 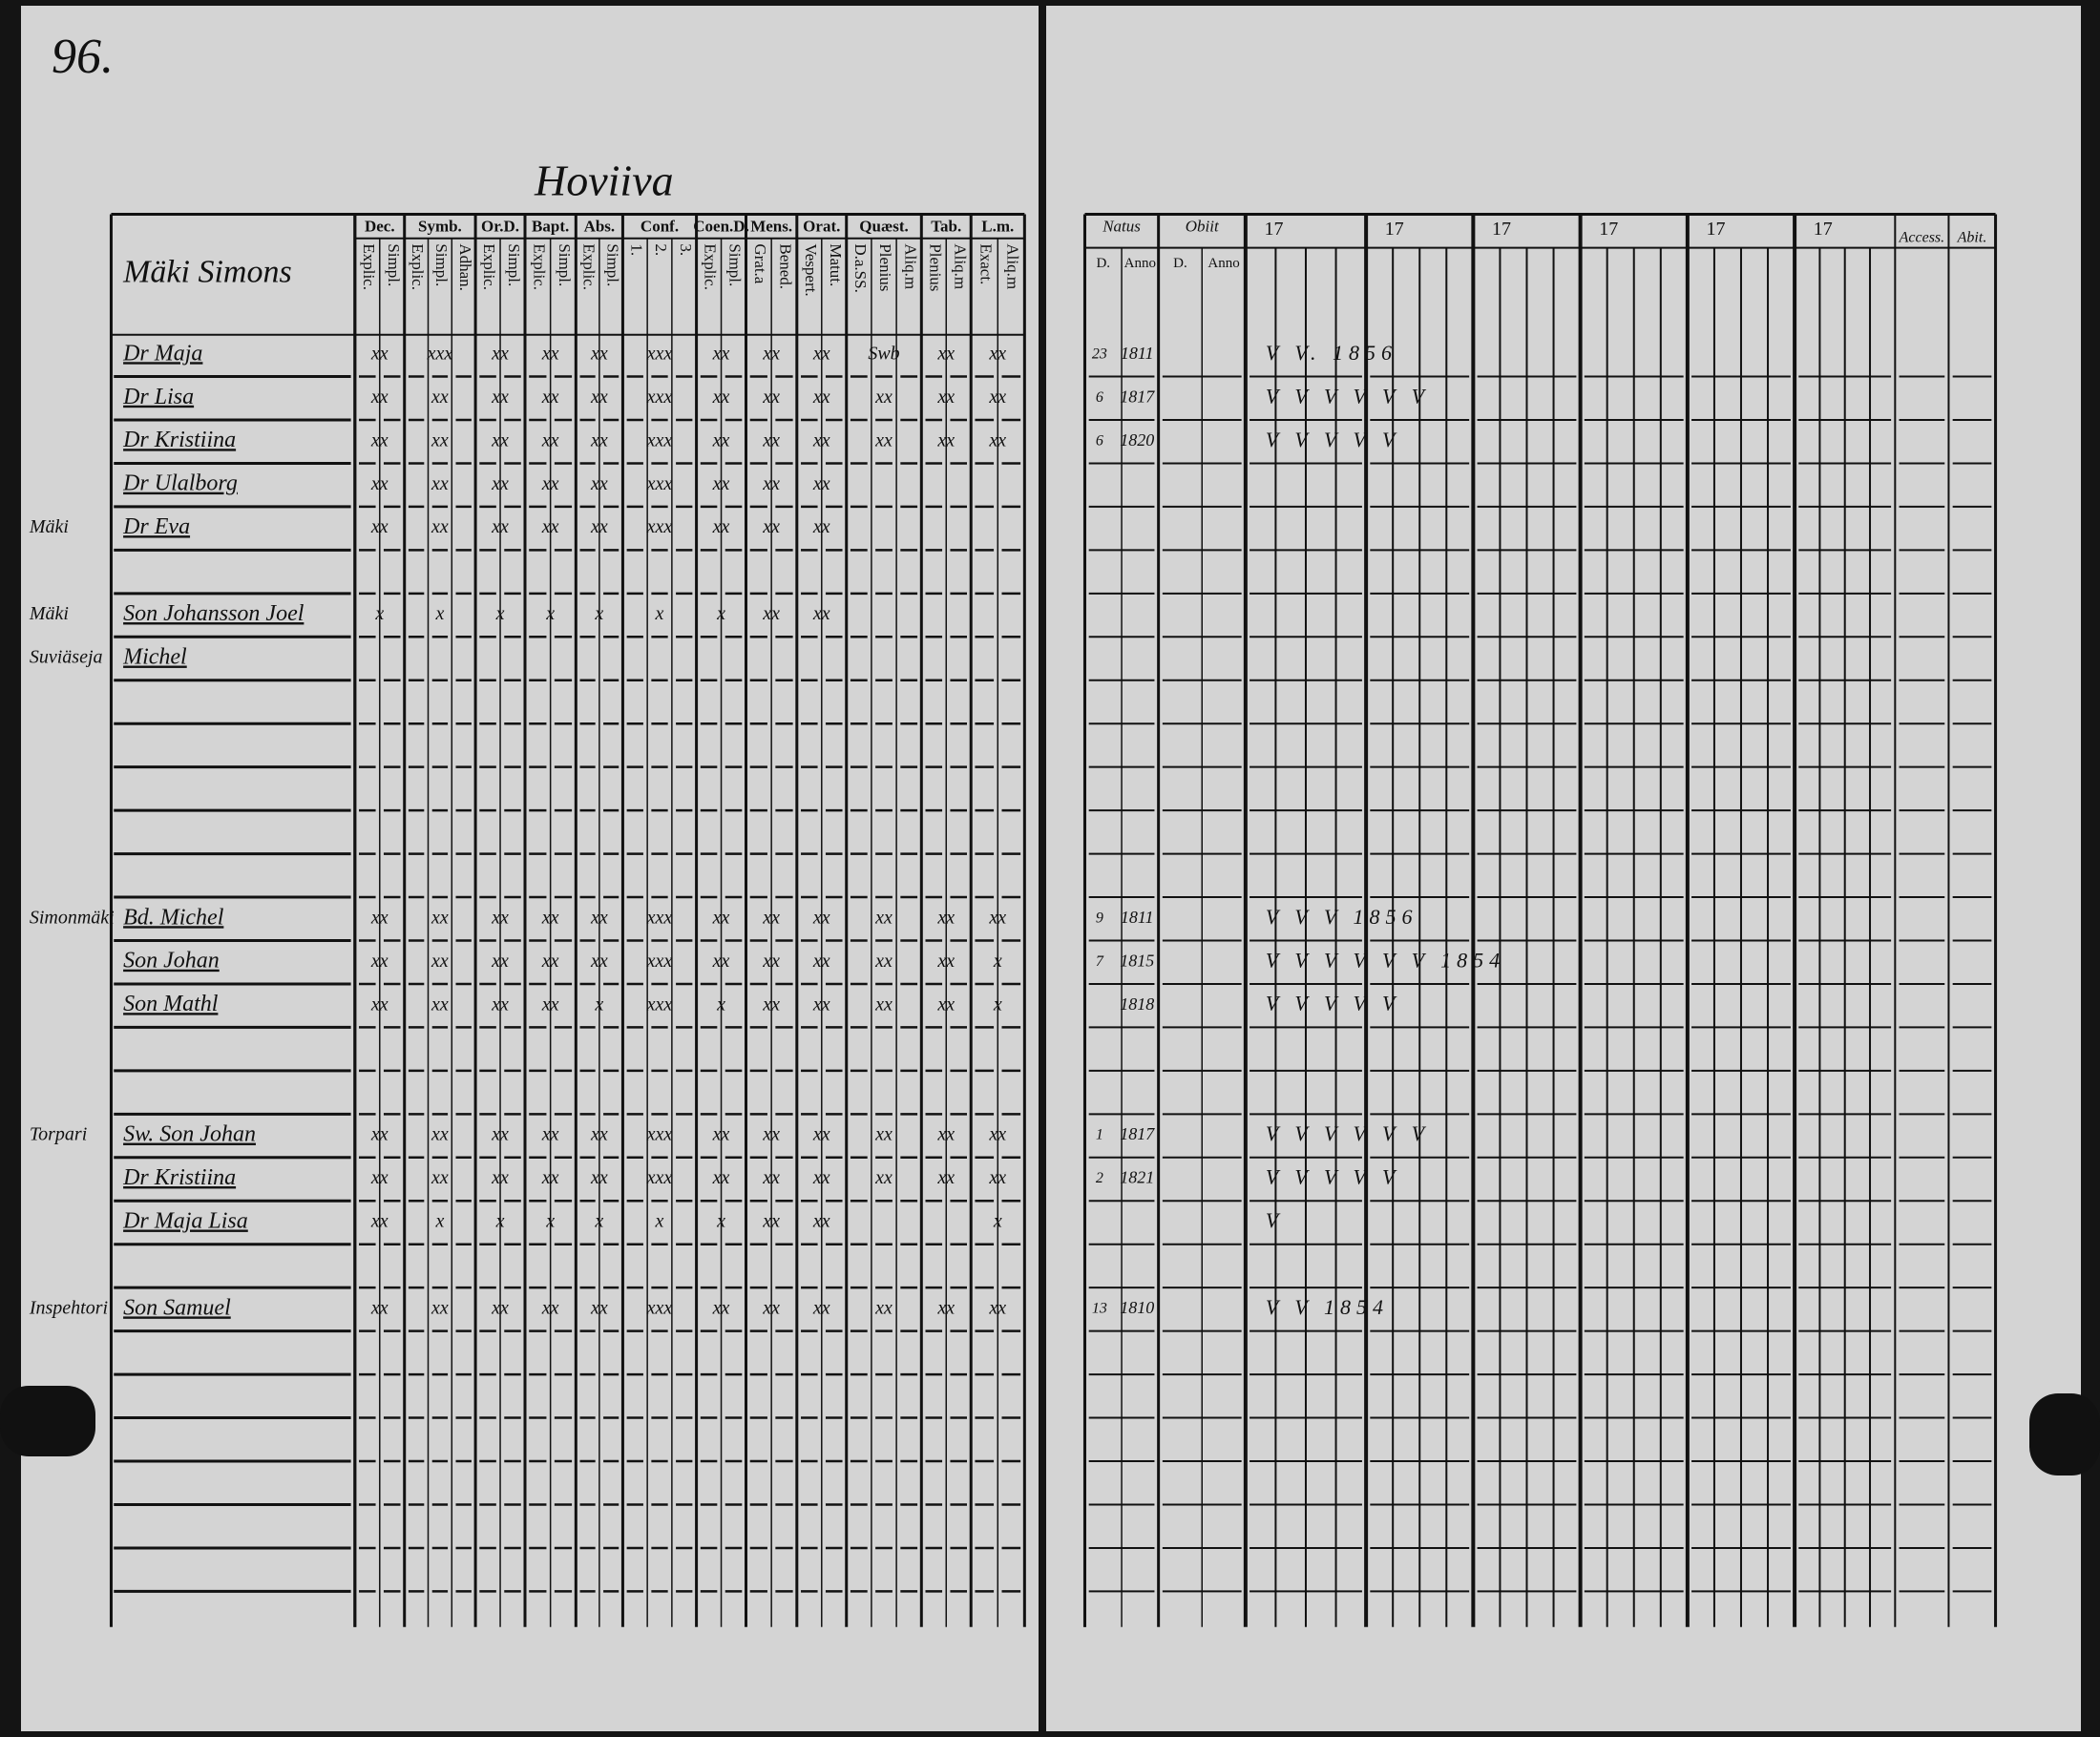 What do you see at coordinates (214, 614) in the screenshot?
I see `person-name: Son Johansson Joel` at bounding box center [214, 614].